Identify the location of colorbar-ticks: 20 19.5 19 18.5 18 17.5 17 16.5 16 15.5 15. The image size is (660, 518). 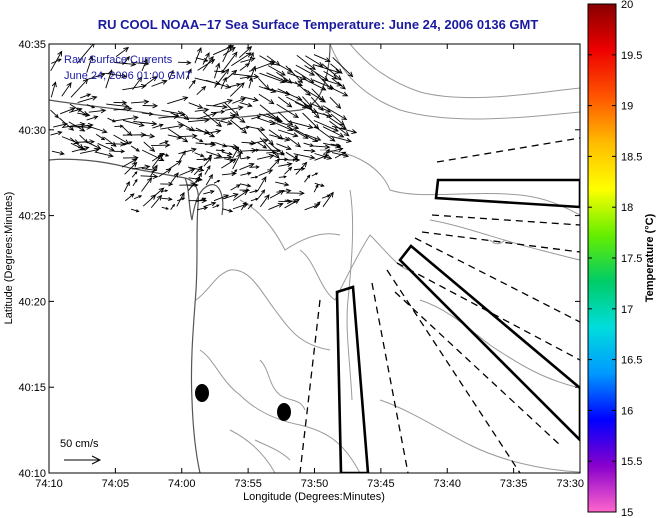
(615, 259).